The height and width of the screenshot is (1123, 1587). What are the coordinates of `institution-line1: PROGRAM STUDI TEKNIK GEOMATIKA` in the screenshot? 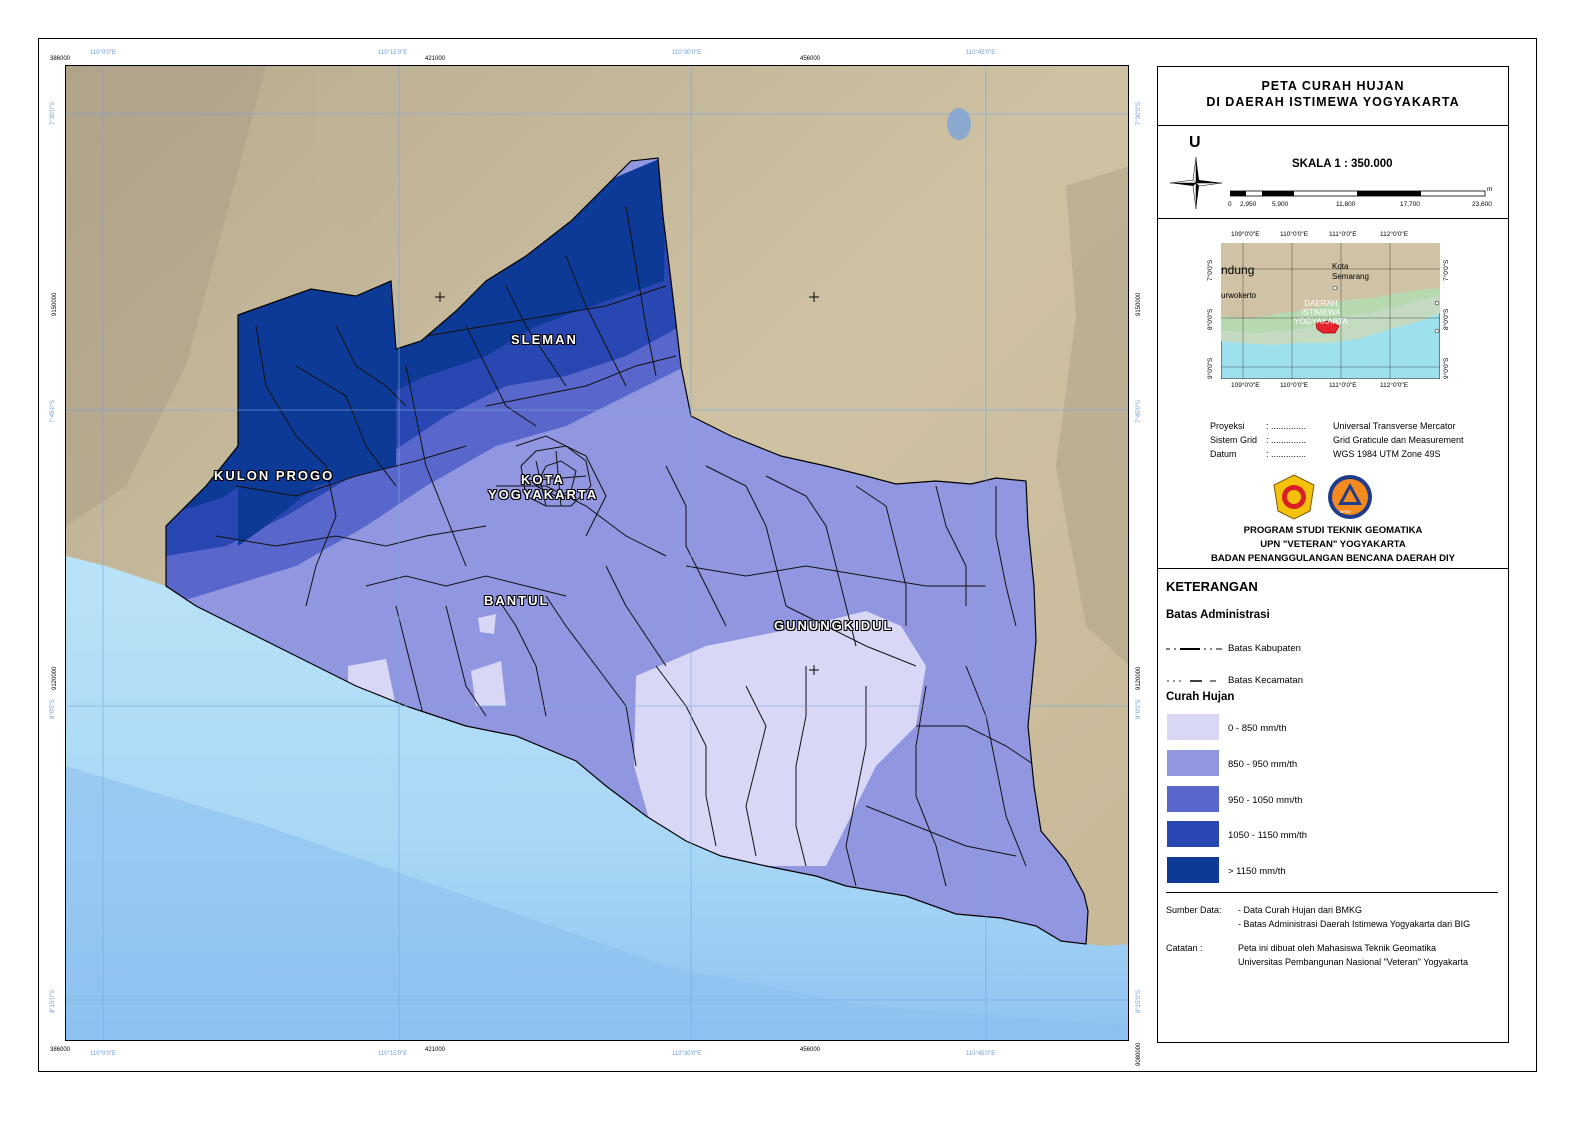 It's located at (1333, 530).